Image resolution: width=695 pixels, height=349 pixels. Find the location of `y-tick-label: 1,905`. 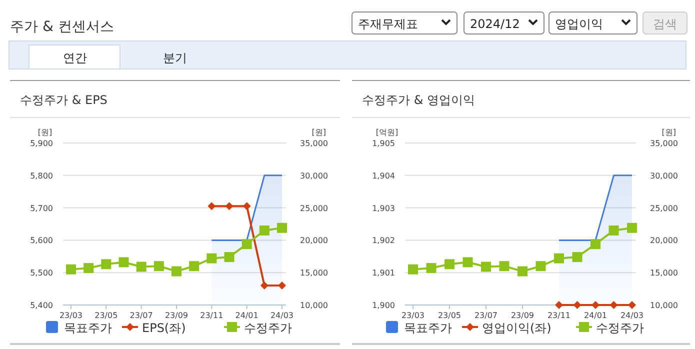

y-tick-label: 1,905 is located at coordinates (383, 143).